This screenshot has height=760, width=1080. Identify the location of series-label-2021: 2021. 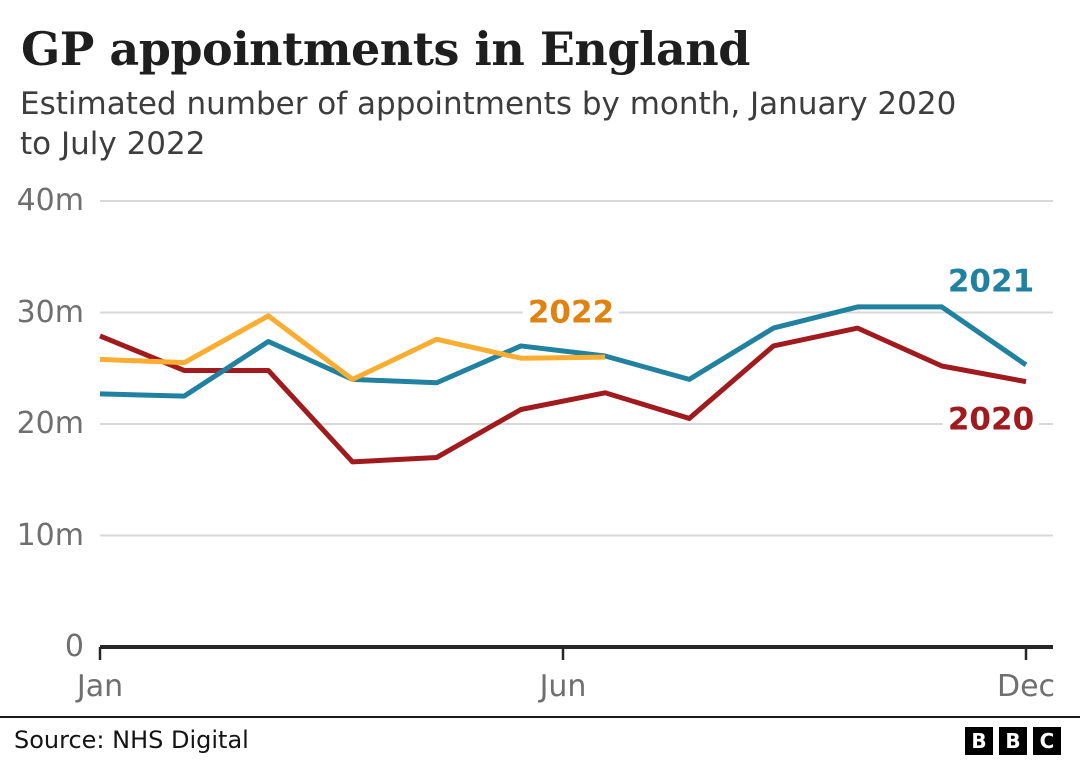
(991, 282).